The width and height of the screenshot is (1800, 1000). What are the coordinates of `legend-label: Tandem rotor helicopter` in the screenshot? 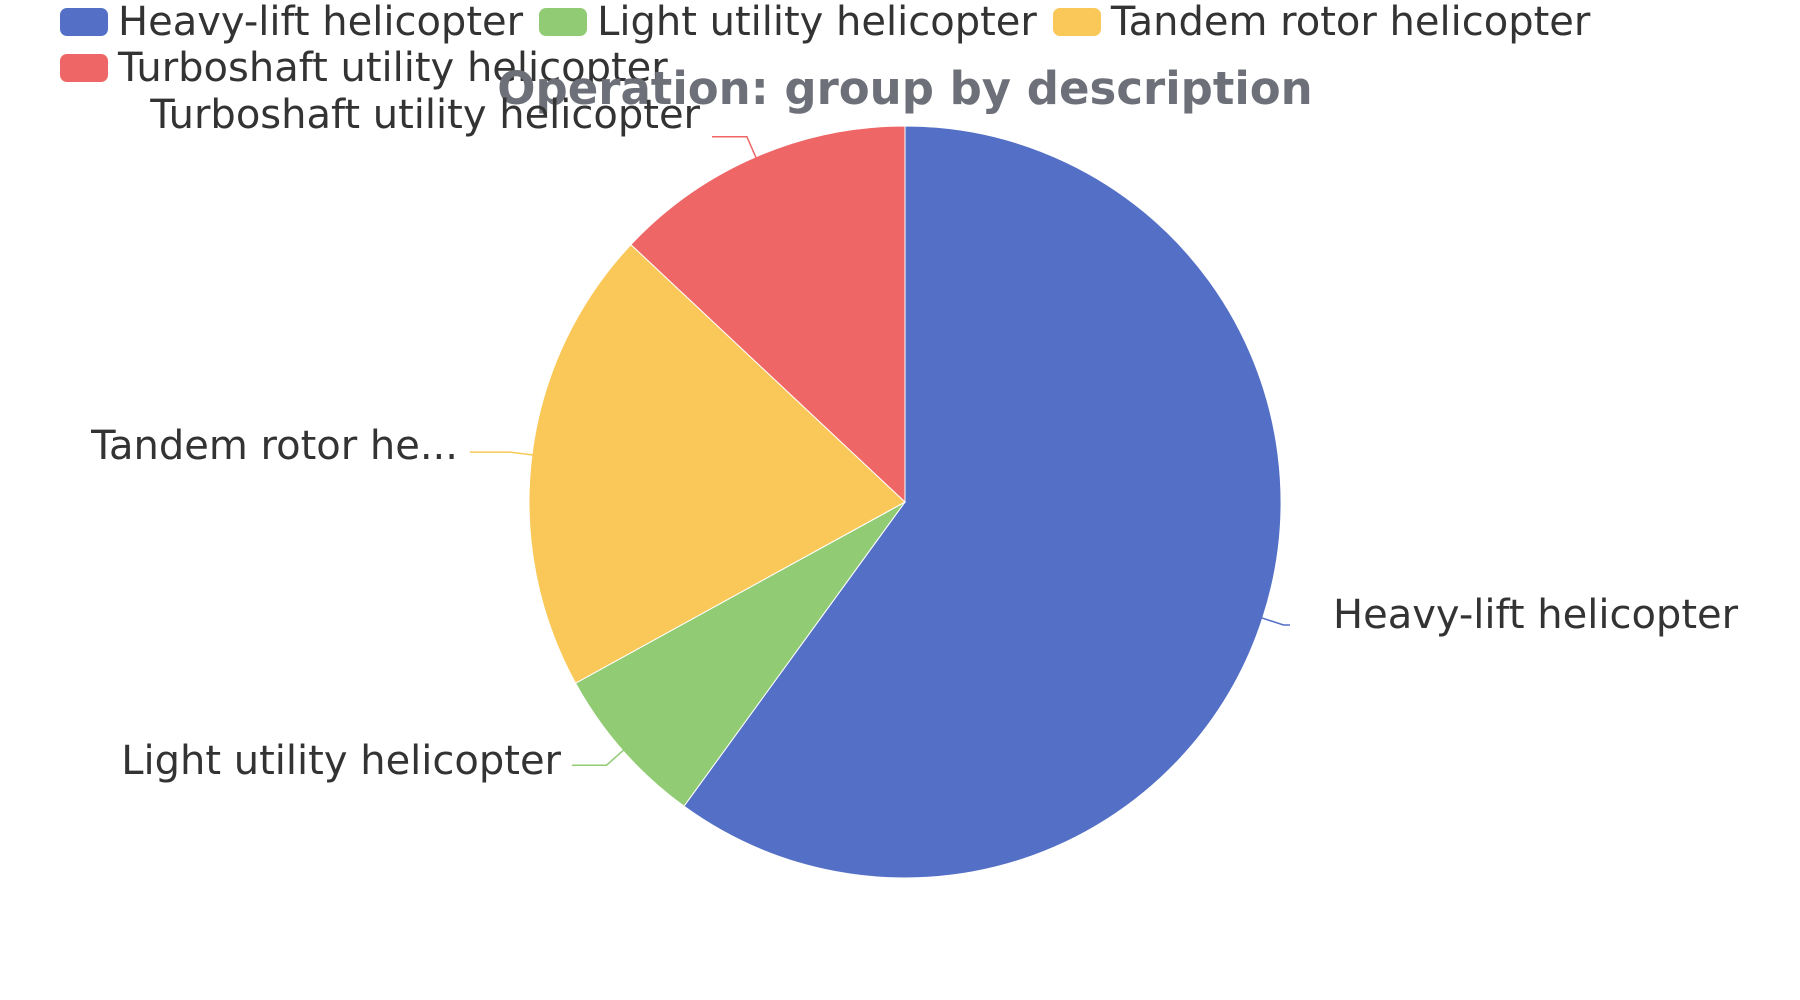 It's located at (1350, 22).